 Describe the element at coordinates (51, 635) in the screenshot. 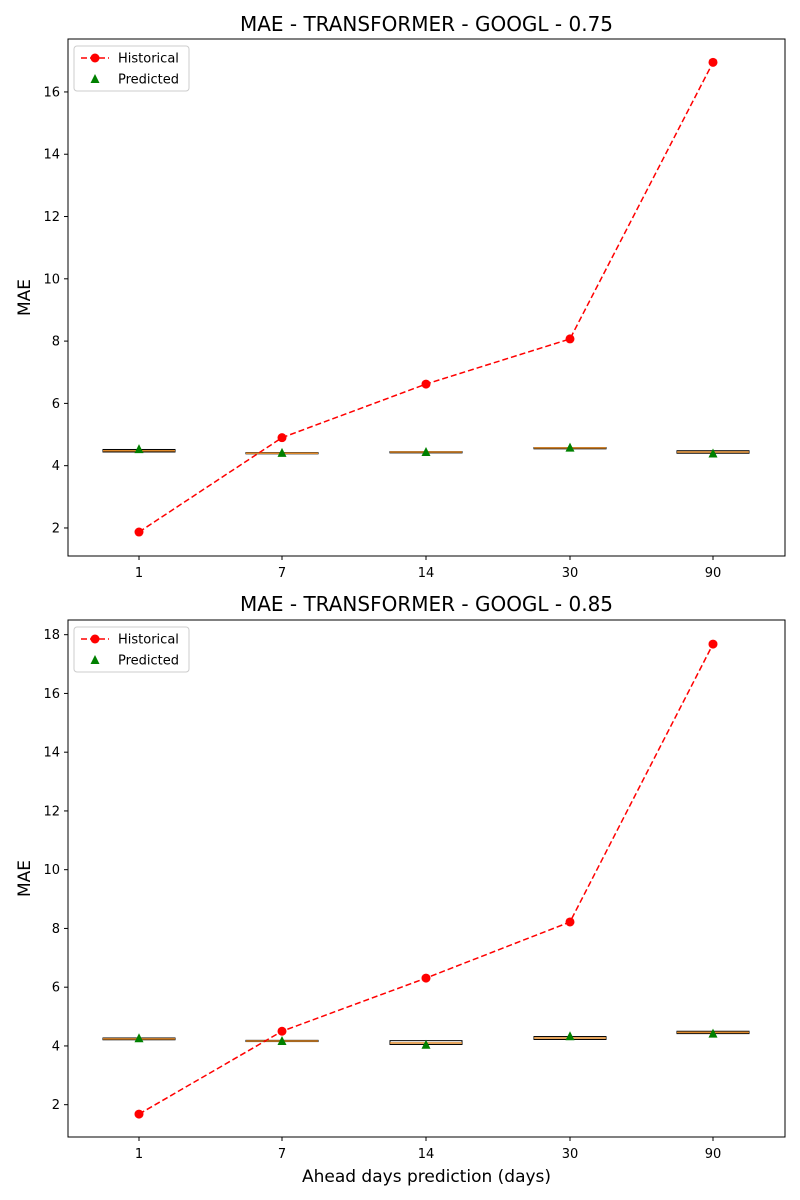

I see `y-tick-label: 18` at that location.